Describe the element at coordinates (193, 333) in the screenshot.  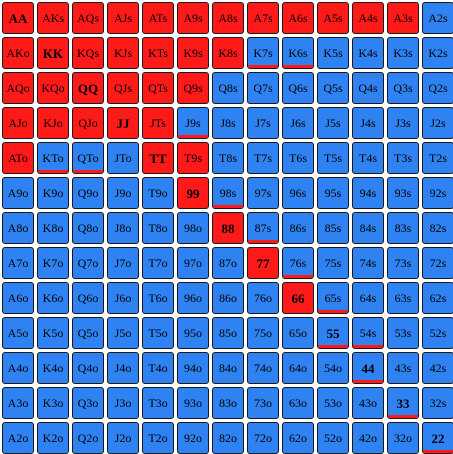
I see `hand-cell: 95o` at that location.